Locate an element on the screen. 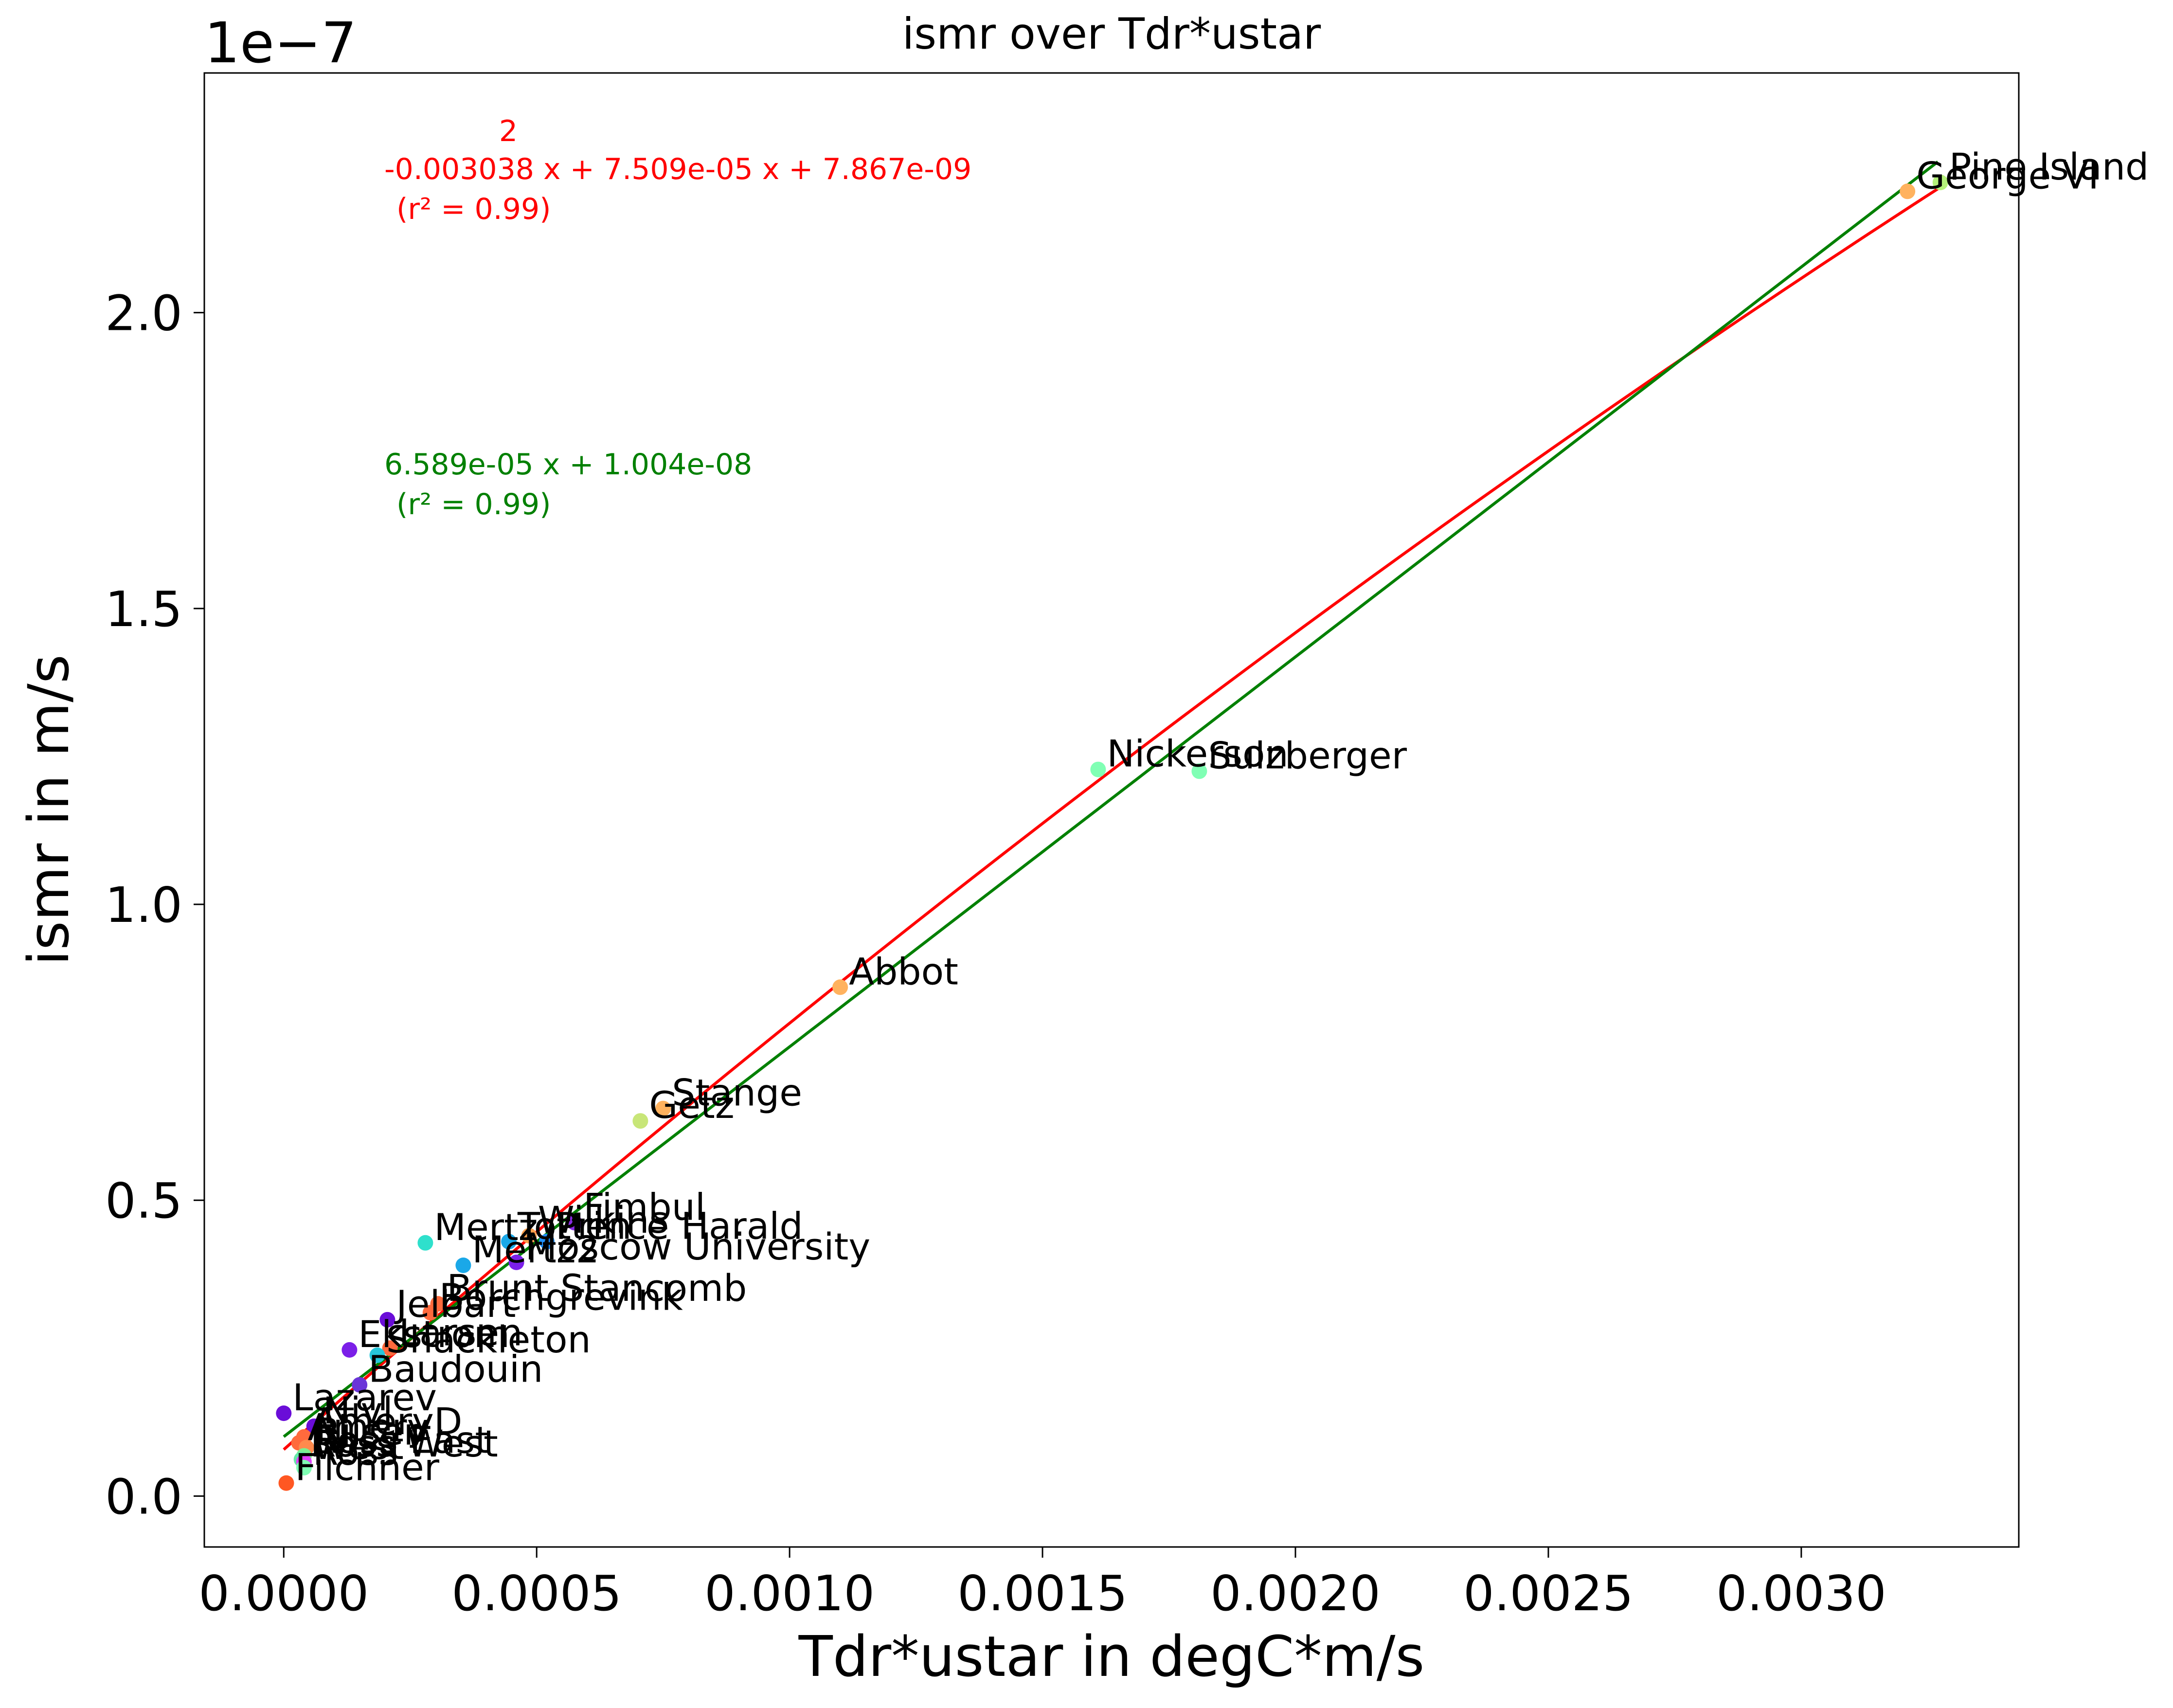  y-axis-ticks: 0.0 0.5 1.0 1.5 2.0 is located at coordinates (154, 905).